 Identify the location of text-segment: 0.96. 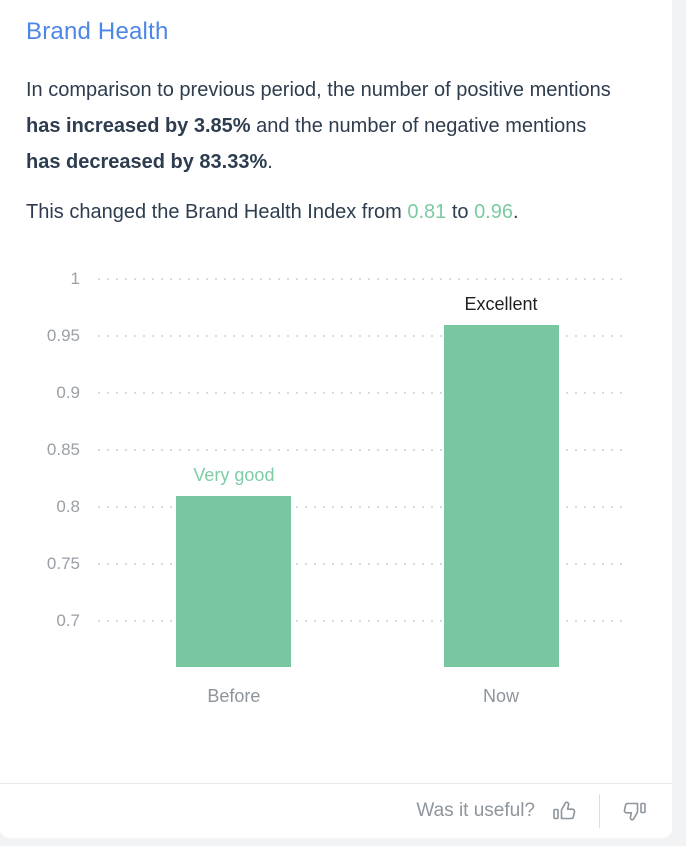
(493, 212).